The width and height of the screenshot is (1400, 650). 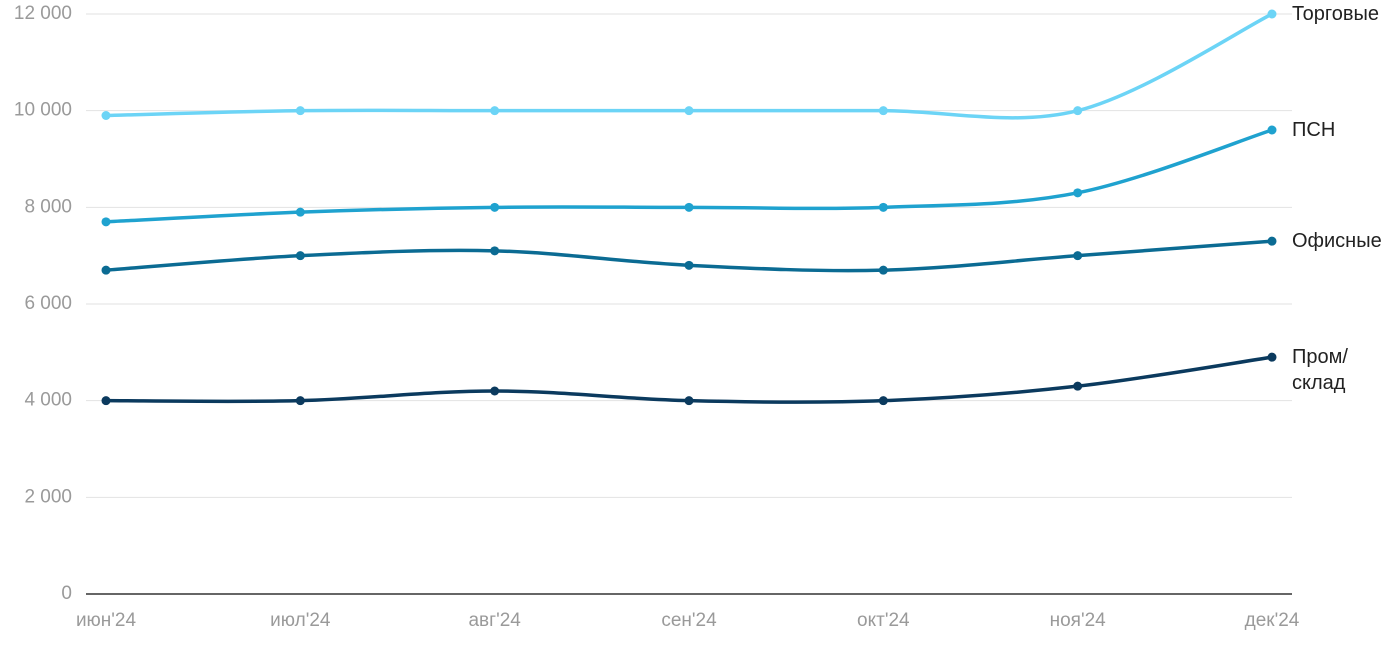 I want to click on x-tick-label: июл'24, so click(x=300, y=620).